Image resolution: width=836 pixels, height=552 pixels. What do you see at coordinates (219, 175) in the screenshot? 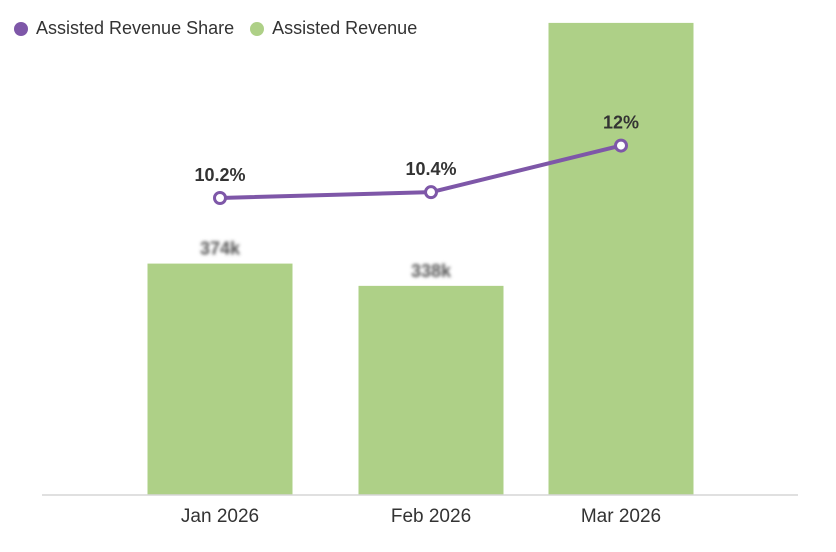
I see `share-label-1: 10.2%` at bounding box center [219, 175].